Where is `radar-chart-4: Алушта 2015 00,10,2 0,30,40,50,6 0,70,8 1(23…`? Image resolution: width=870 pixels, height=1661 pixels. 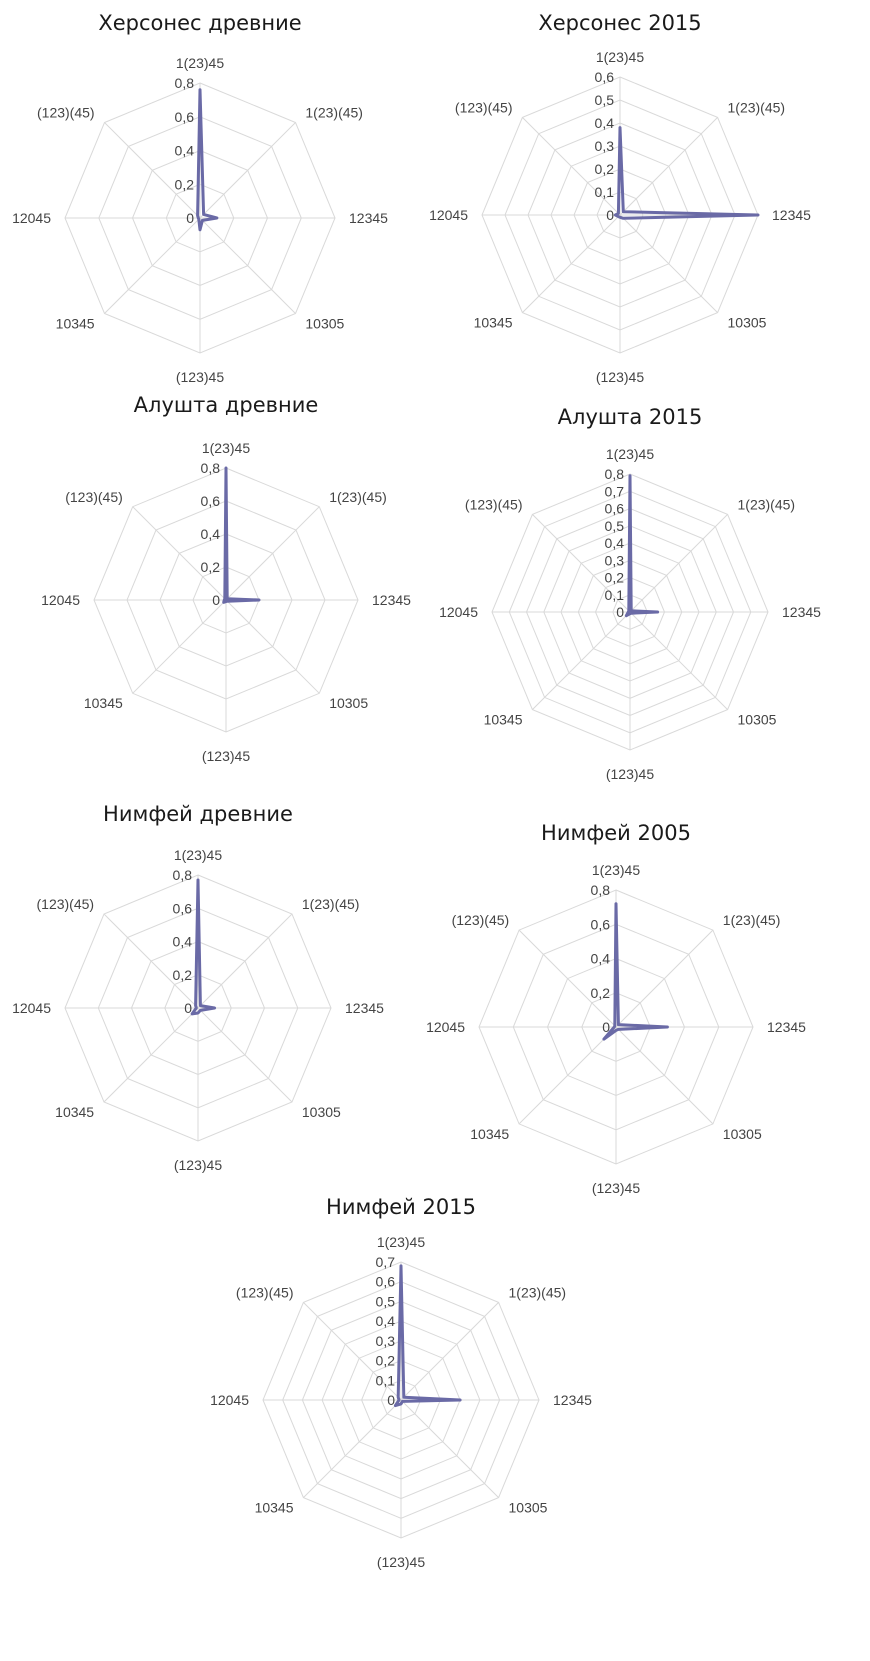
radar-chart-4: Алушта 2015 00,10,2 0,30,40,50,6 0,70,8 1(23… is located at coordinates (630, 593).